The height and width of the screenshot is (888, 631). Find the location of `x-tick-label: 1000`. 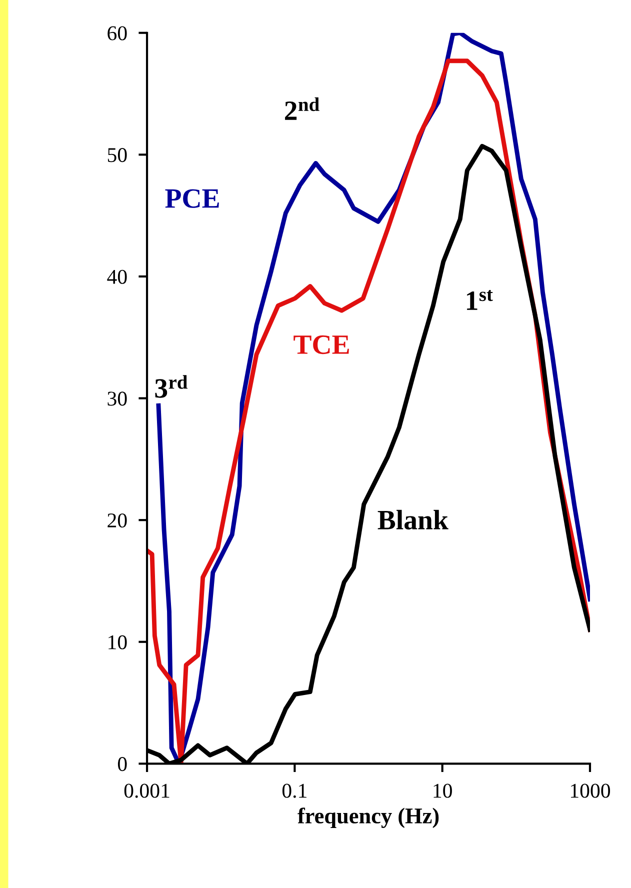

x-tick-label: 1000 is located at coordinates (590, 791).